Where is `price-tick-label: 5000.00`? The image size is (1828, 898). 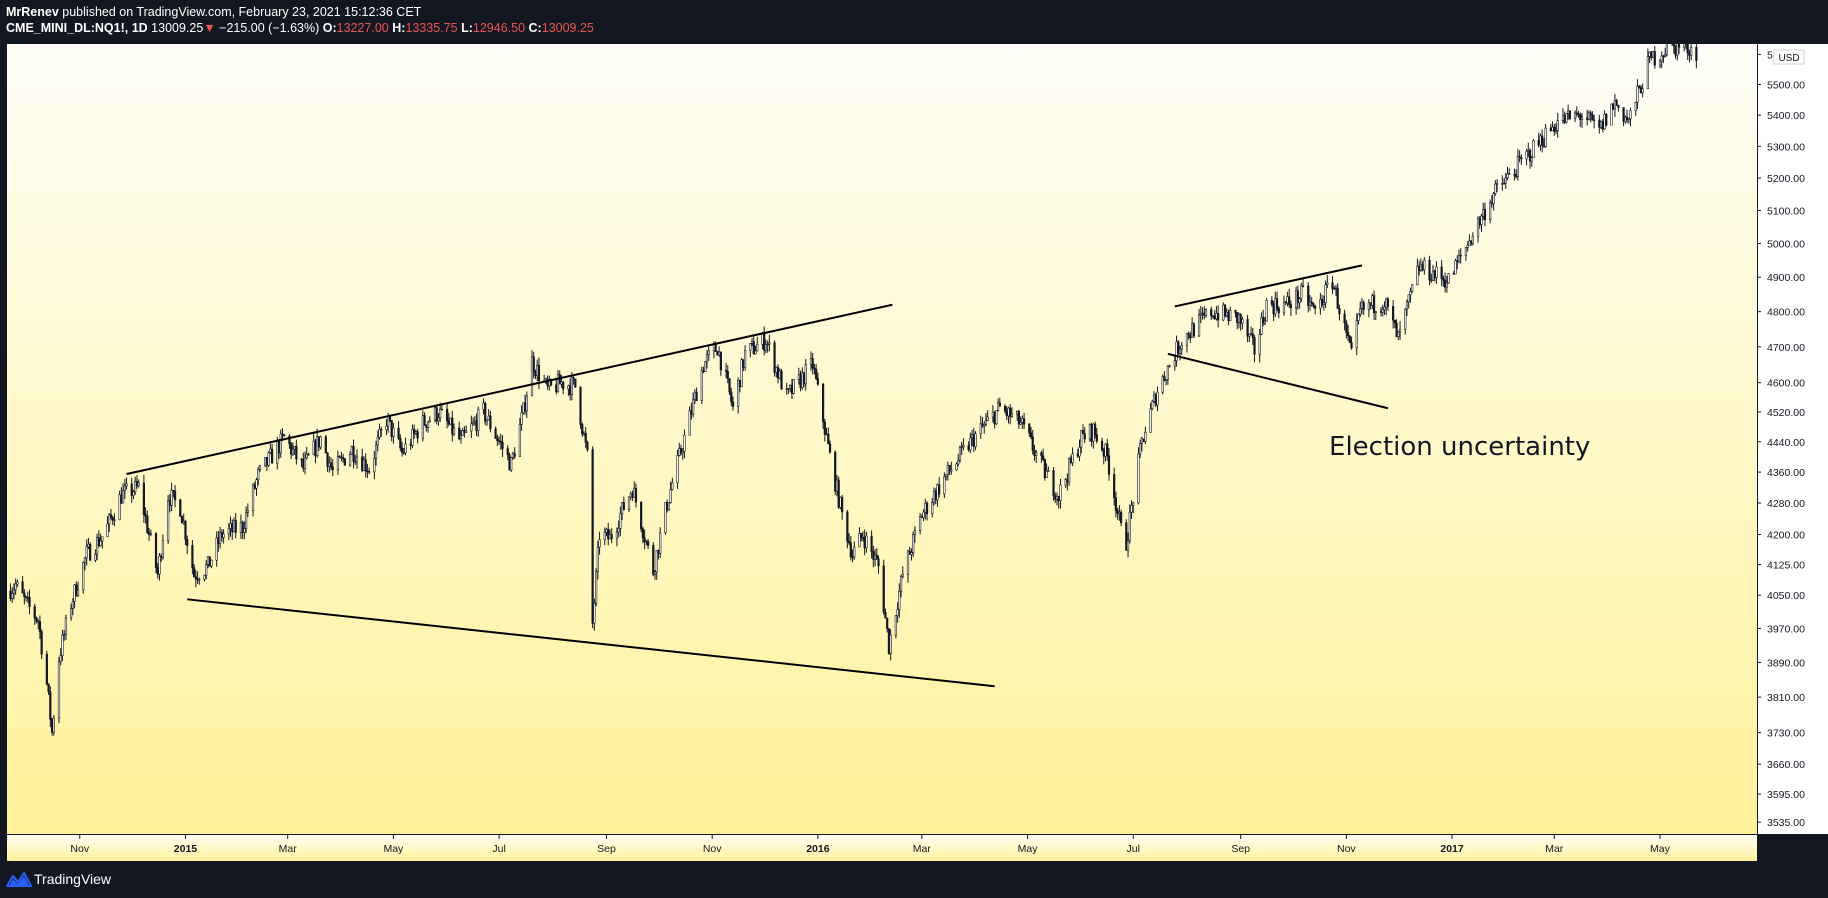
price-tick-label: 5000.00 is located at coordinates (1786, 245).